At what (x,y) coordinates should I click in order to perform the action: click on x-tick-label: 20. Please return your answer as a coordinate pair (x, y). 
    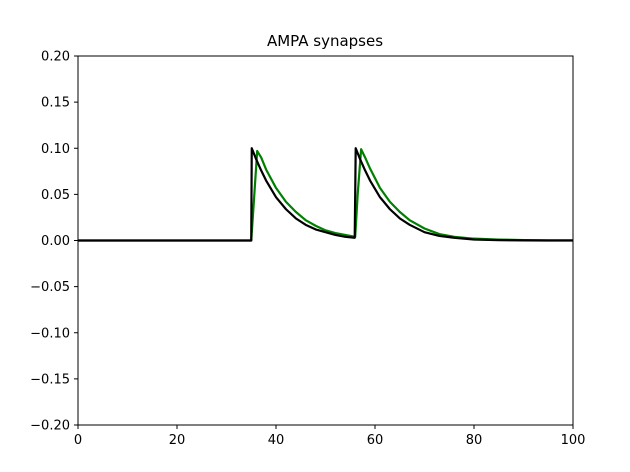
    Looking at the image, I should click on (177, 440).